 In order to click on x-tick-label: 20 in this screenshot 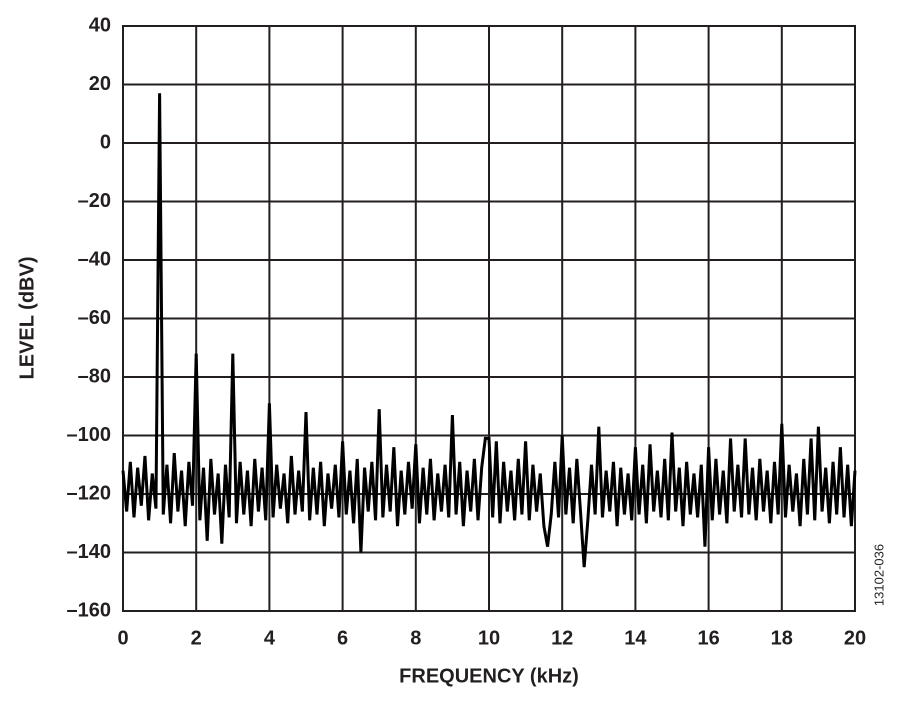, I will do `click(855, 638)`.